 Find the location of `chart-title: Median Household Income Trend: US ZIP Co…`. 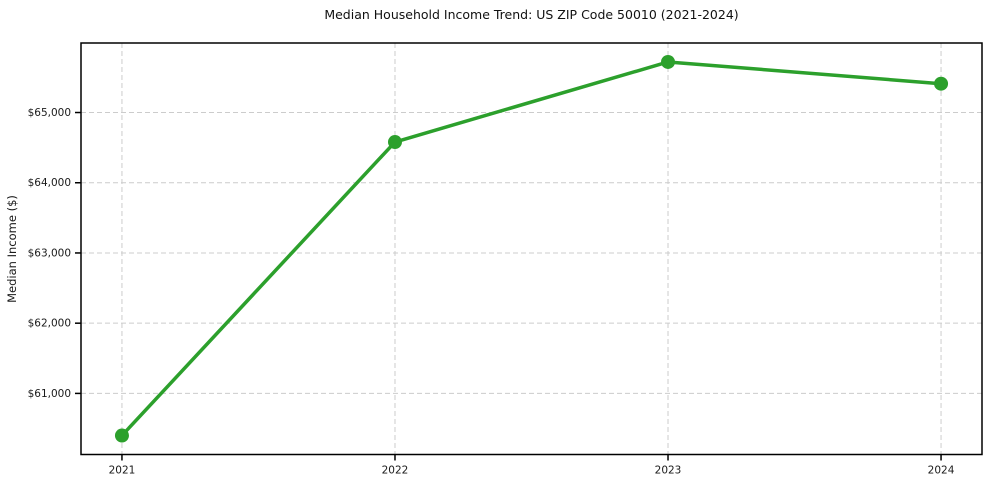

chart-title: Median Household Income Trend: US ZIP Co… is located at coordinates (531, 14).